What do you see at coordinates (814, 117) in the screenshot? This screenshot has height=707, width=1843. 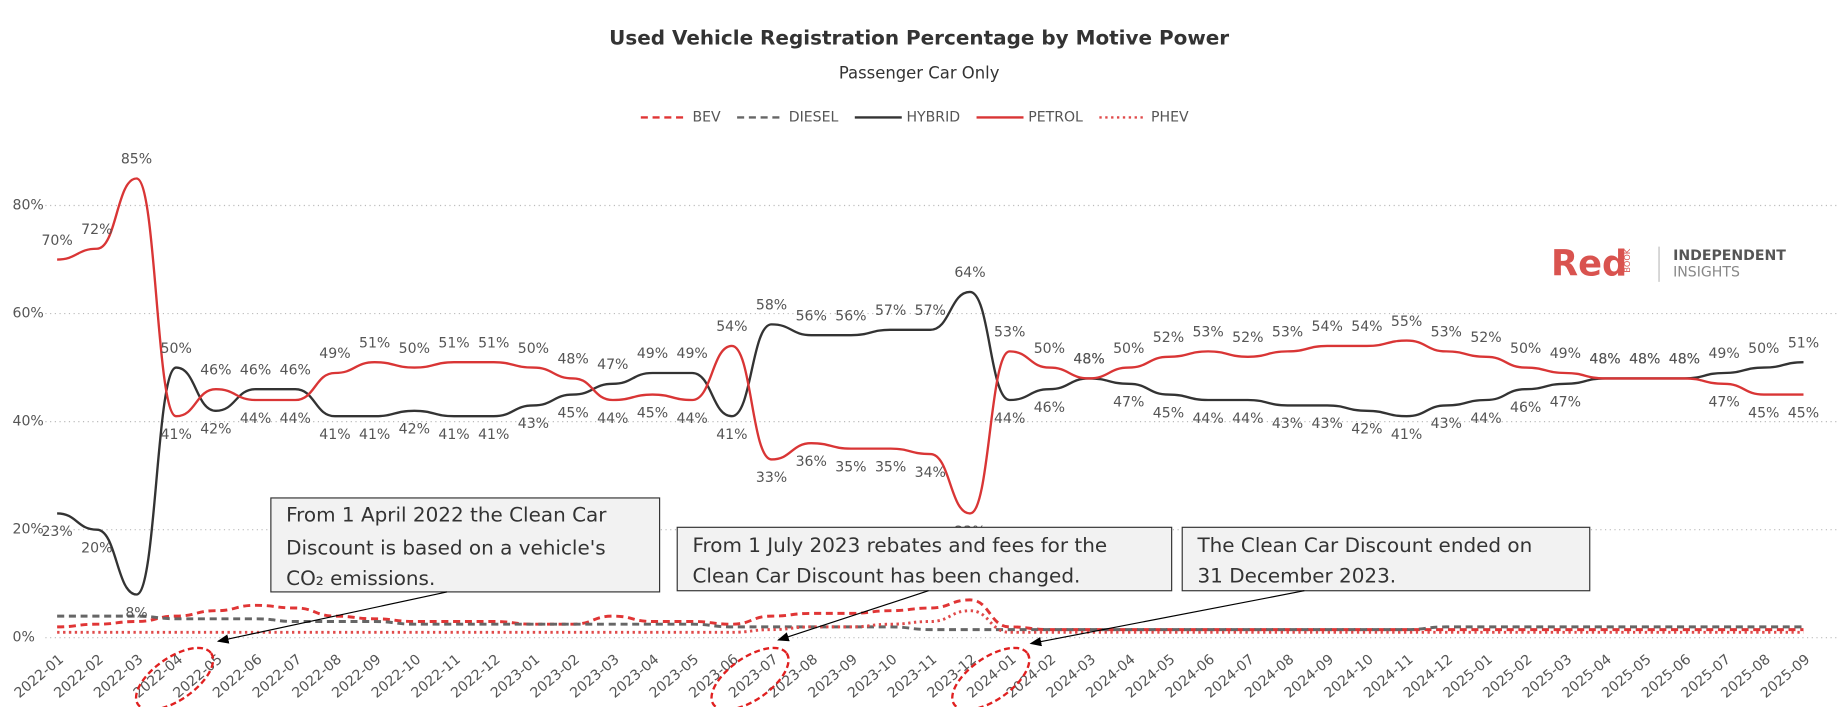 I see `legend-label: DIESEL` at bounding box center [814, 117].